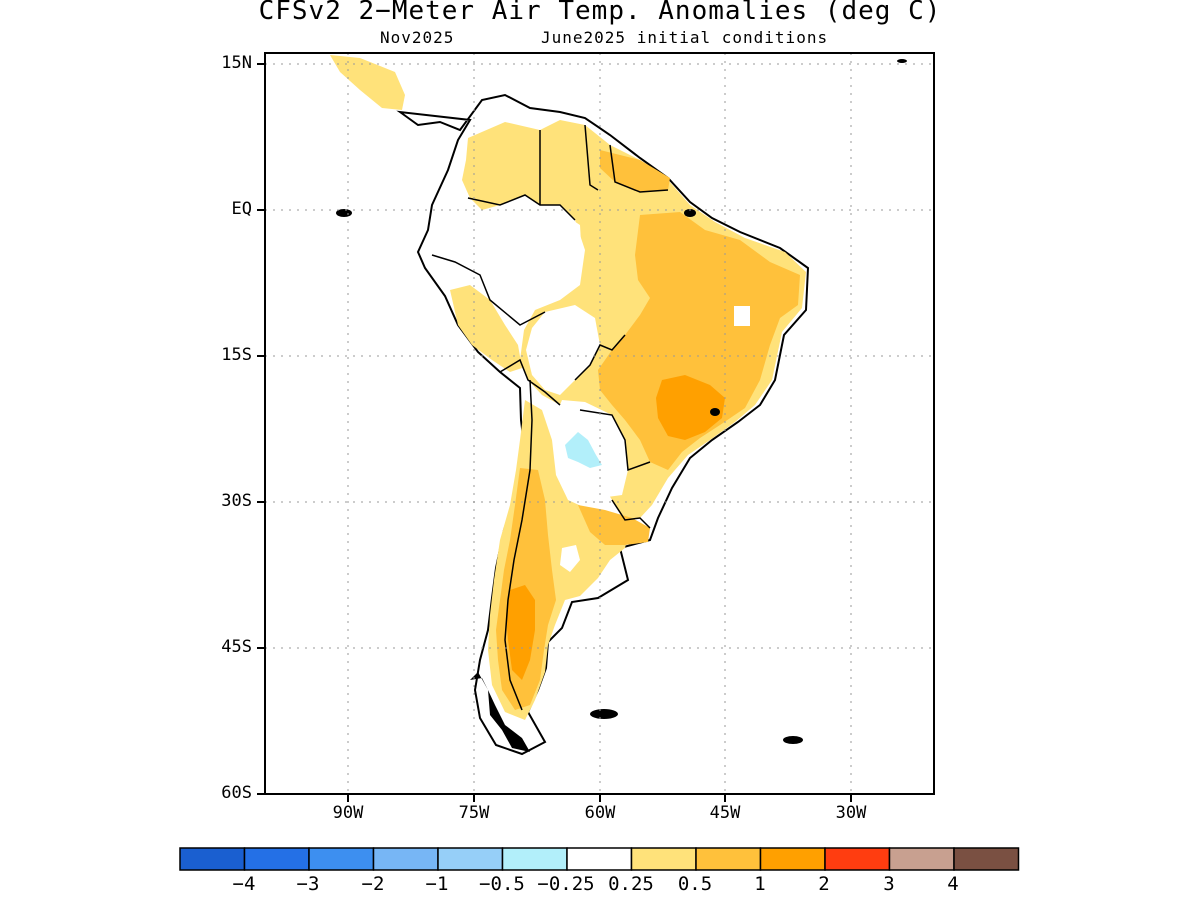 This screenshot has width=1200, height=900. Describe the element at coordinates (520, 632) in the screenshot. I see `anomaly-strong-warm-patagonia` at that location.